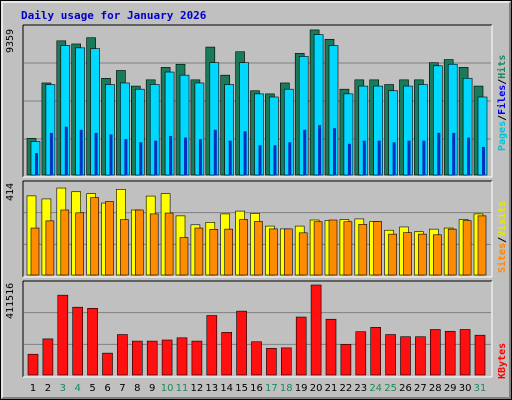  Describe the element at coordinates (331, 388) in the screenshot. I see `day-label-21: 21` at that location.